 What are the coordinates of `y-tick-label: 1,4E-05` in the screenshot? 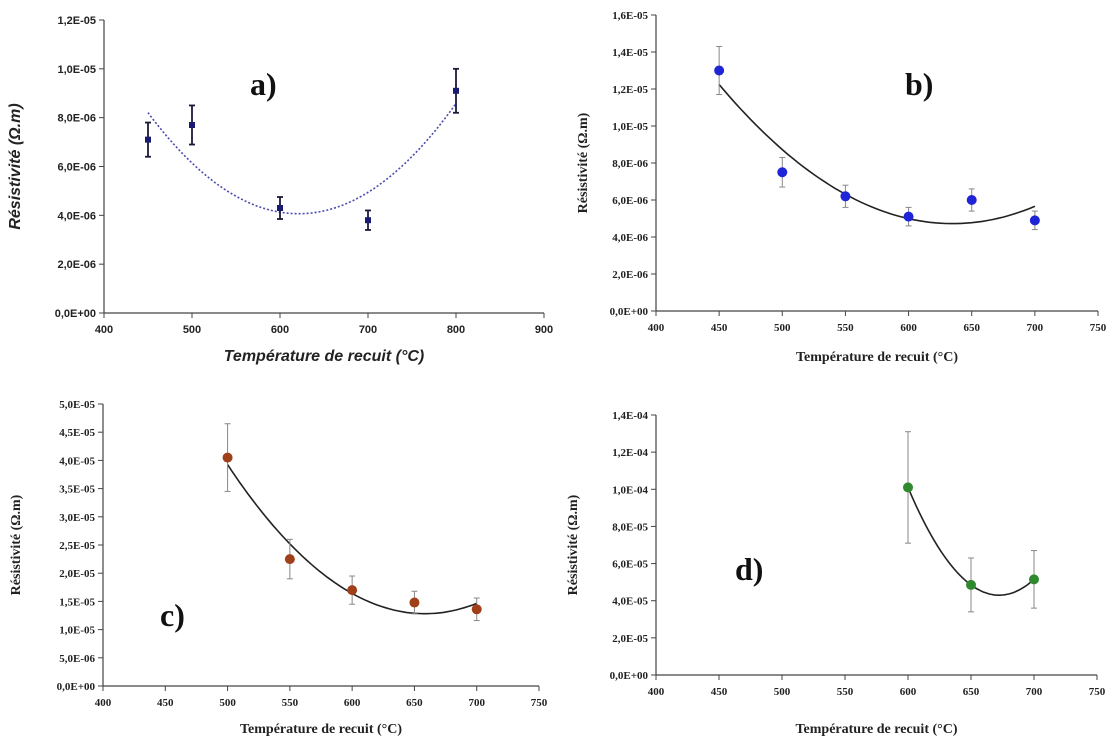 It's located at (630, 53).